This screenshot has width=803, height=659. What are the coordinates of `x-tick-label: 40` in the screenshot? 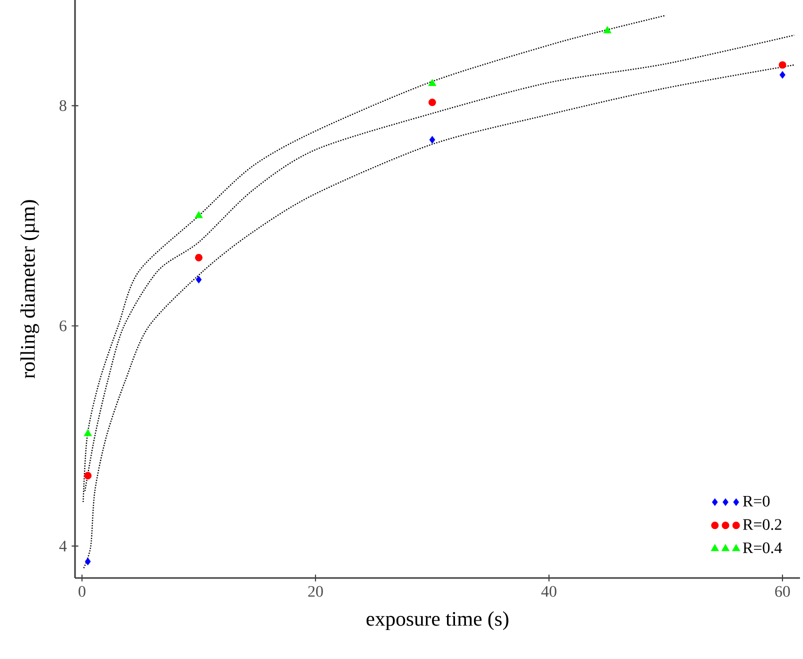 It's located at (548, 591).